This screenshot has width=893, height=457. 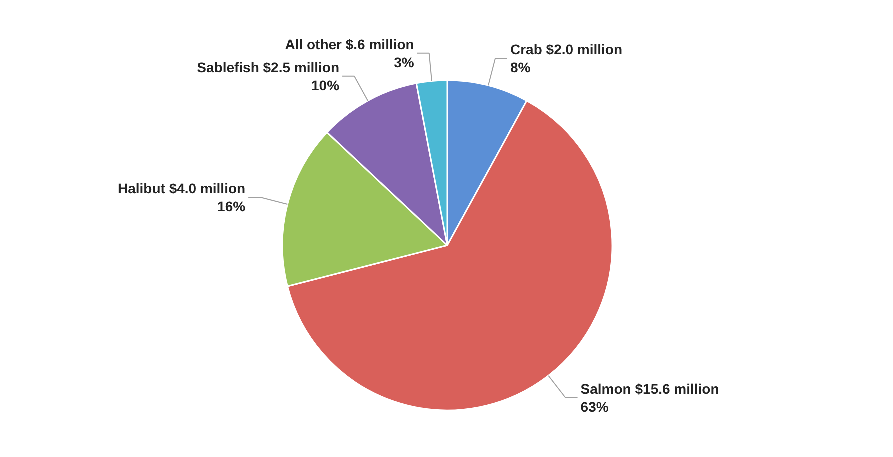 What do you see at coordinates (232, 206) in the screenshot?
I see `data-label: 16%` at bounding box center [232, 206].